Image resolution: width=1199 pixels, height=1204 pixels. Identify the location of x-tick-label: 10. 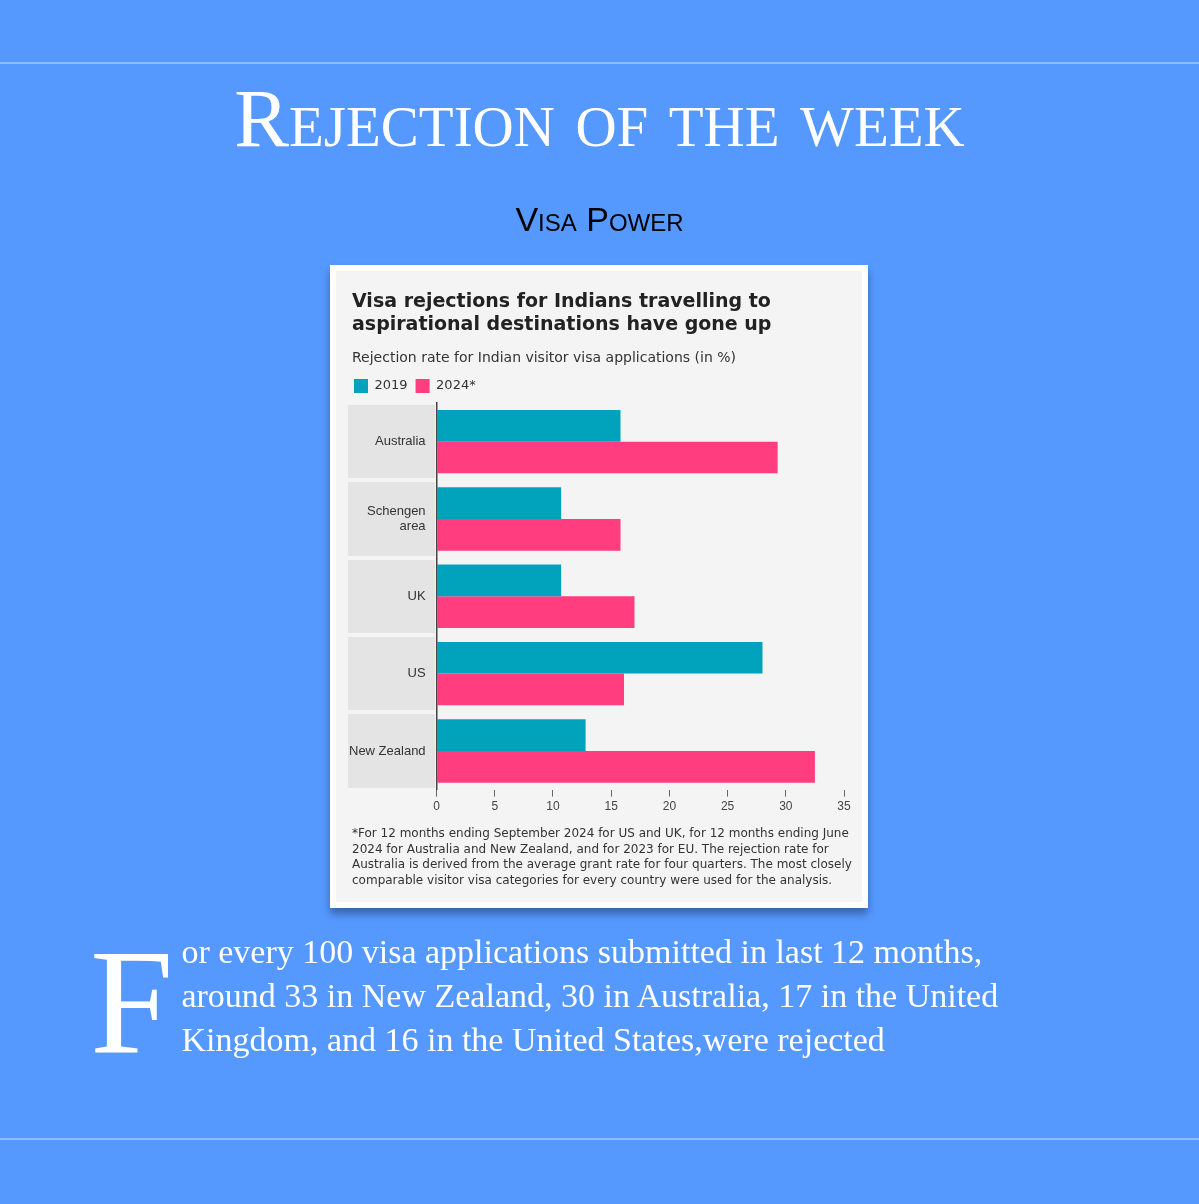
(553, 806).